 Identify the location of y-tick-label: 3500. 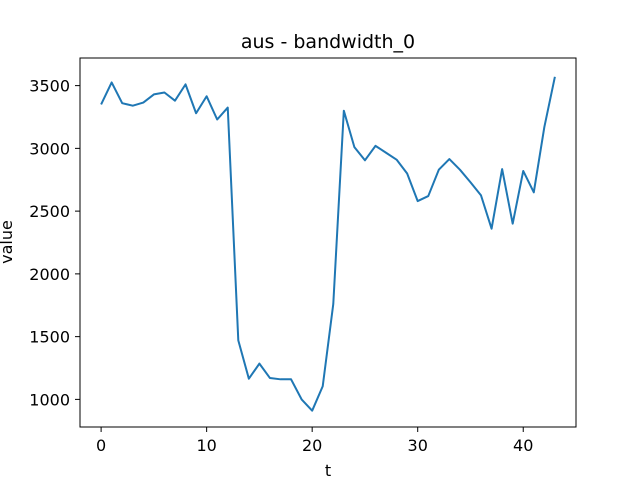
(49, 86).